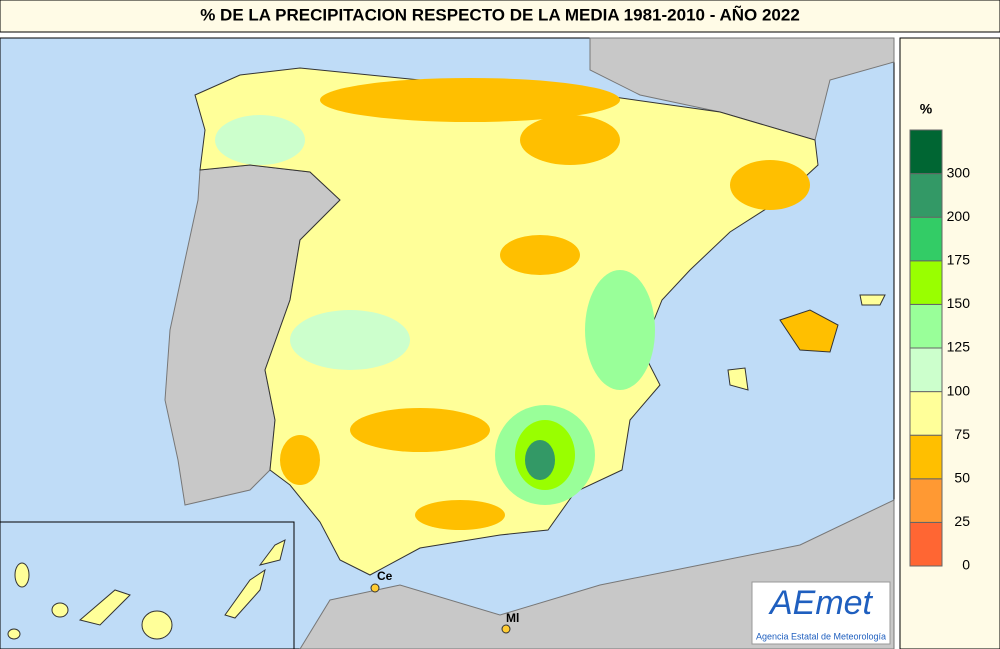 The image size is (1000, 649). What do you see at coordinates (385, 576) in the screenshot?
I see `place-label: Ce` at bounding box center [385, 576].